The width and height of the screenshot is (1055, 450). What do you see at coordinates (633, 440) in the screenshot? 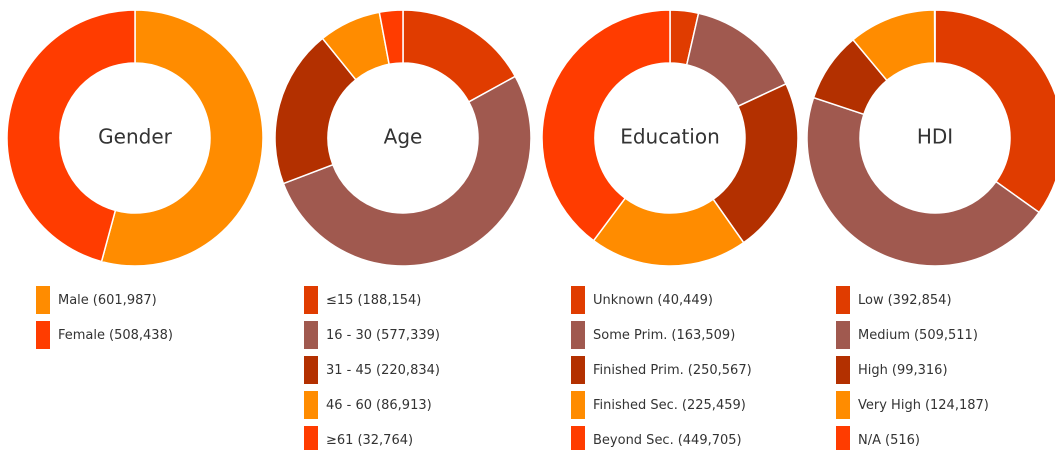
I see `legend-category: Beyond Sec.` at bounding box center [633, 440].